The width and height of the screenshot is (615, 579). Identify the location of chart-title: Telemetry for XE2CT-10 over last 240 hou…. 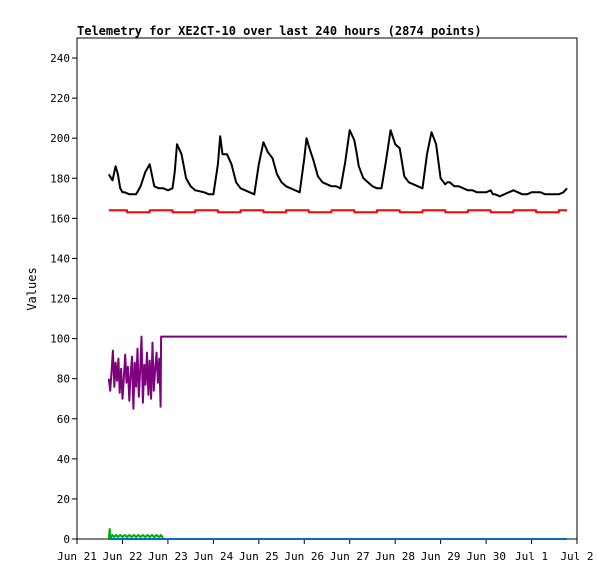
(279, 31).